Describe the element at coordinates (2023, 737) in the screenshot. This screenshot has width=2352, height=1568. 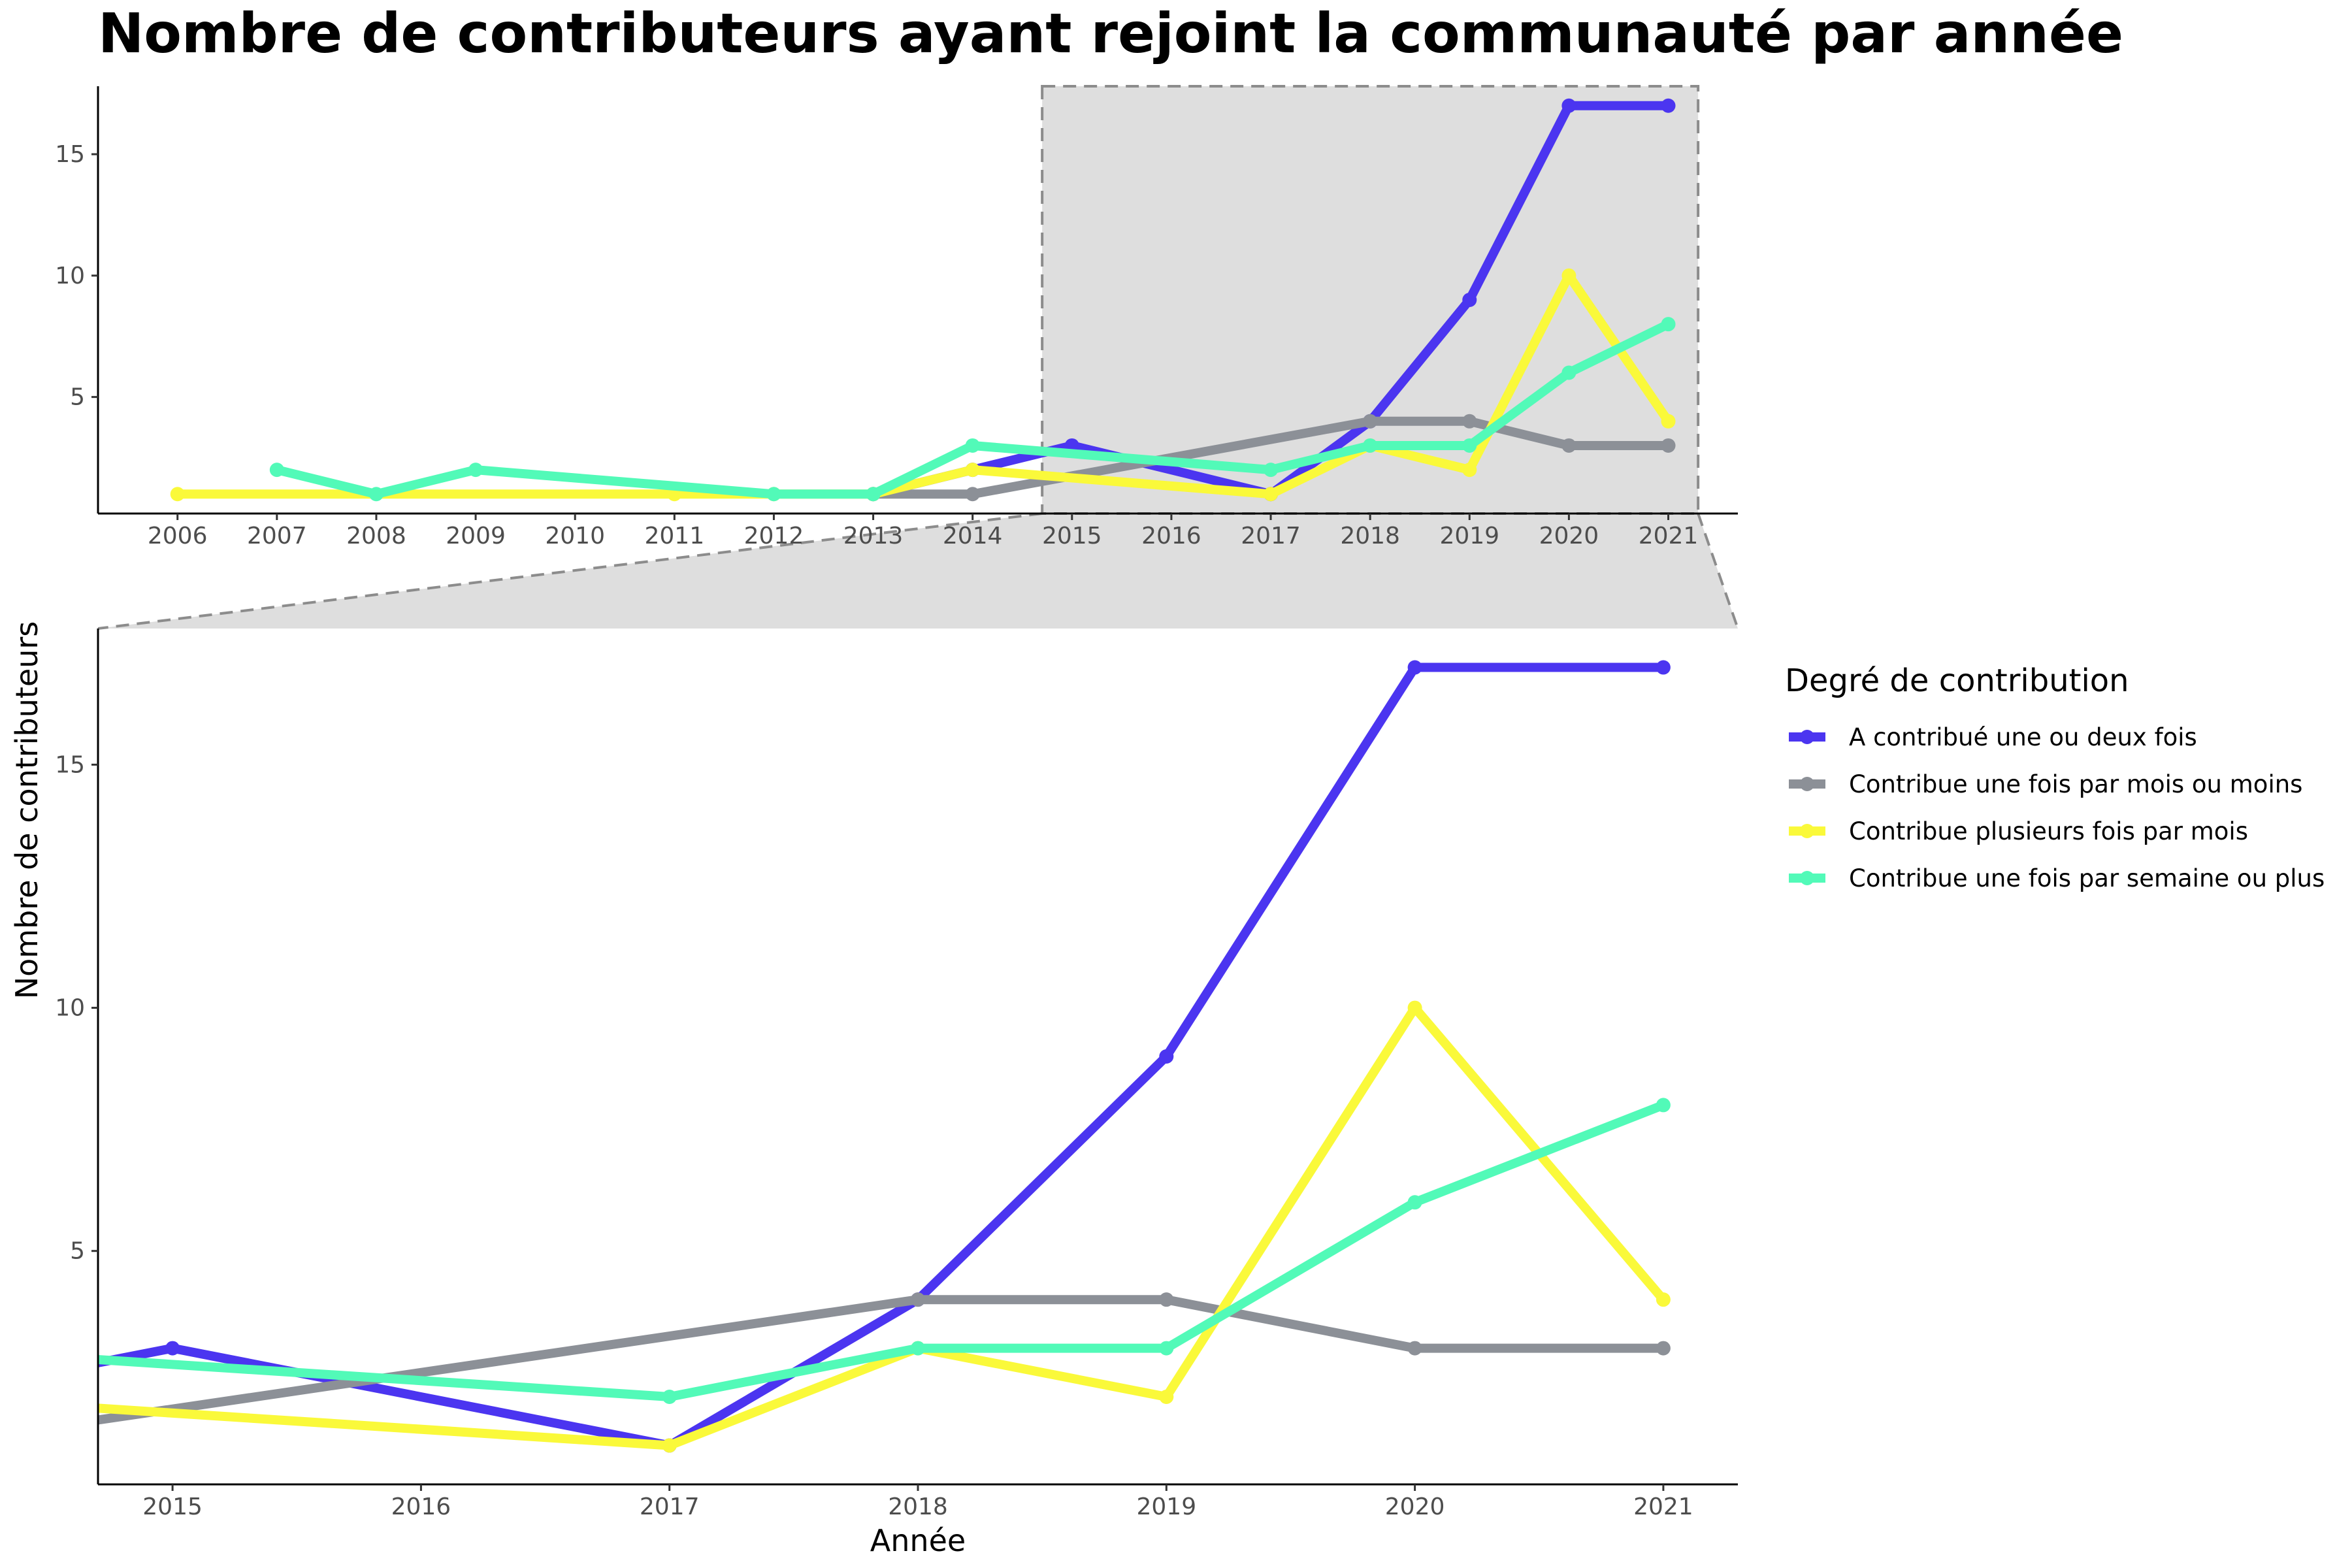
I see `legend-label-1: A contribué une ou deux fois` at that location.